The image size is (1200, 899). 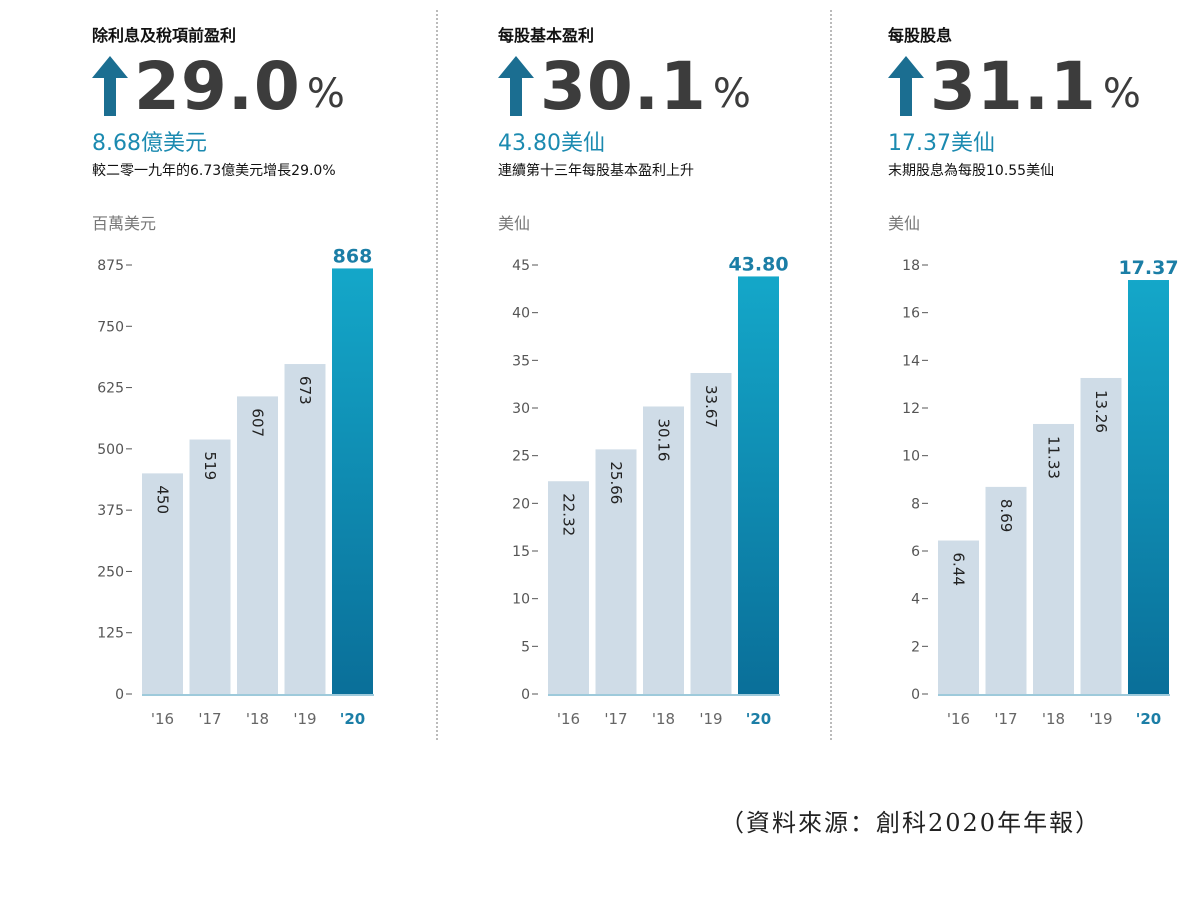 What do you see at coordinates (546, 35) in the screenshot?
I see `panel-title: 每股基本盈利` at bounding box center [546, 35].